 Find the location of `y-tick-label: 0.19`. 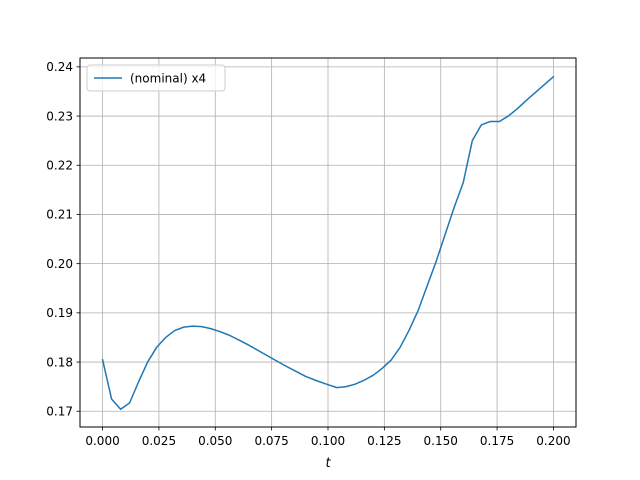

y-tick-label: 0.19 is located at coordinates (59, 313).